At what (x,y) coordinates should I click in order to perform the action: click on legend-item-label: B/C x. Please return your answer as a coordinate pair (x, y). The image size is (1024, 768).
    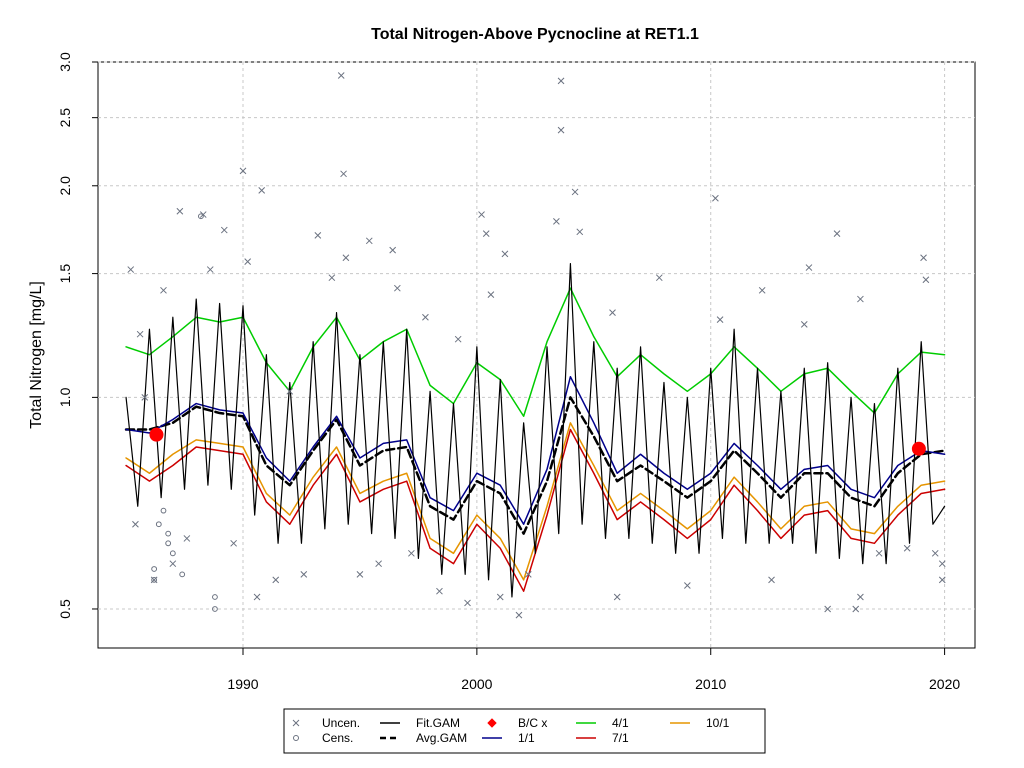
    Looking at the image, I should click on (532, 723).